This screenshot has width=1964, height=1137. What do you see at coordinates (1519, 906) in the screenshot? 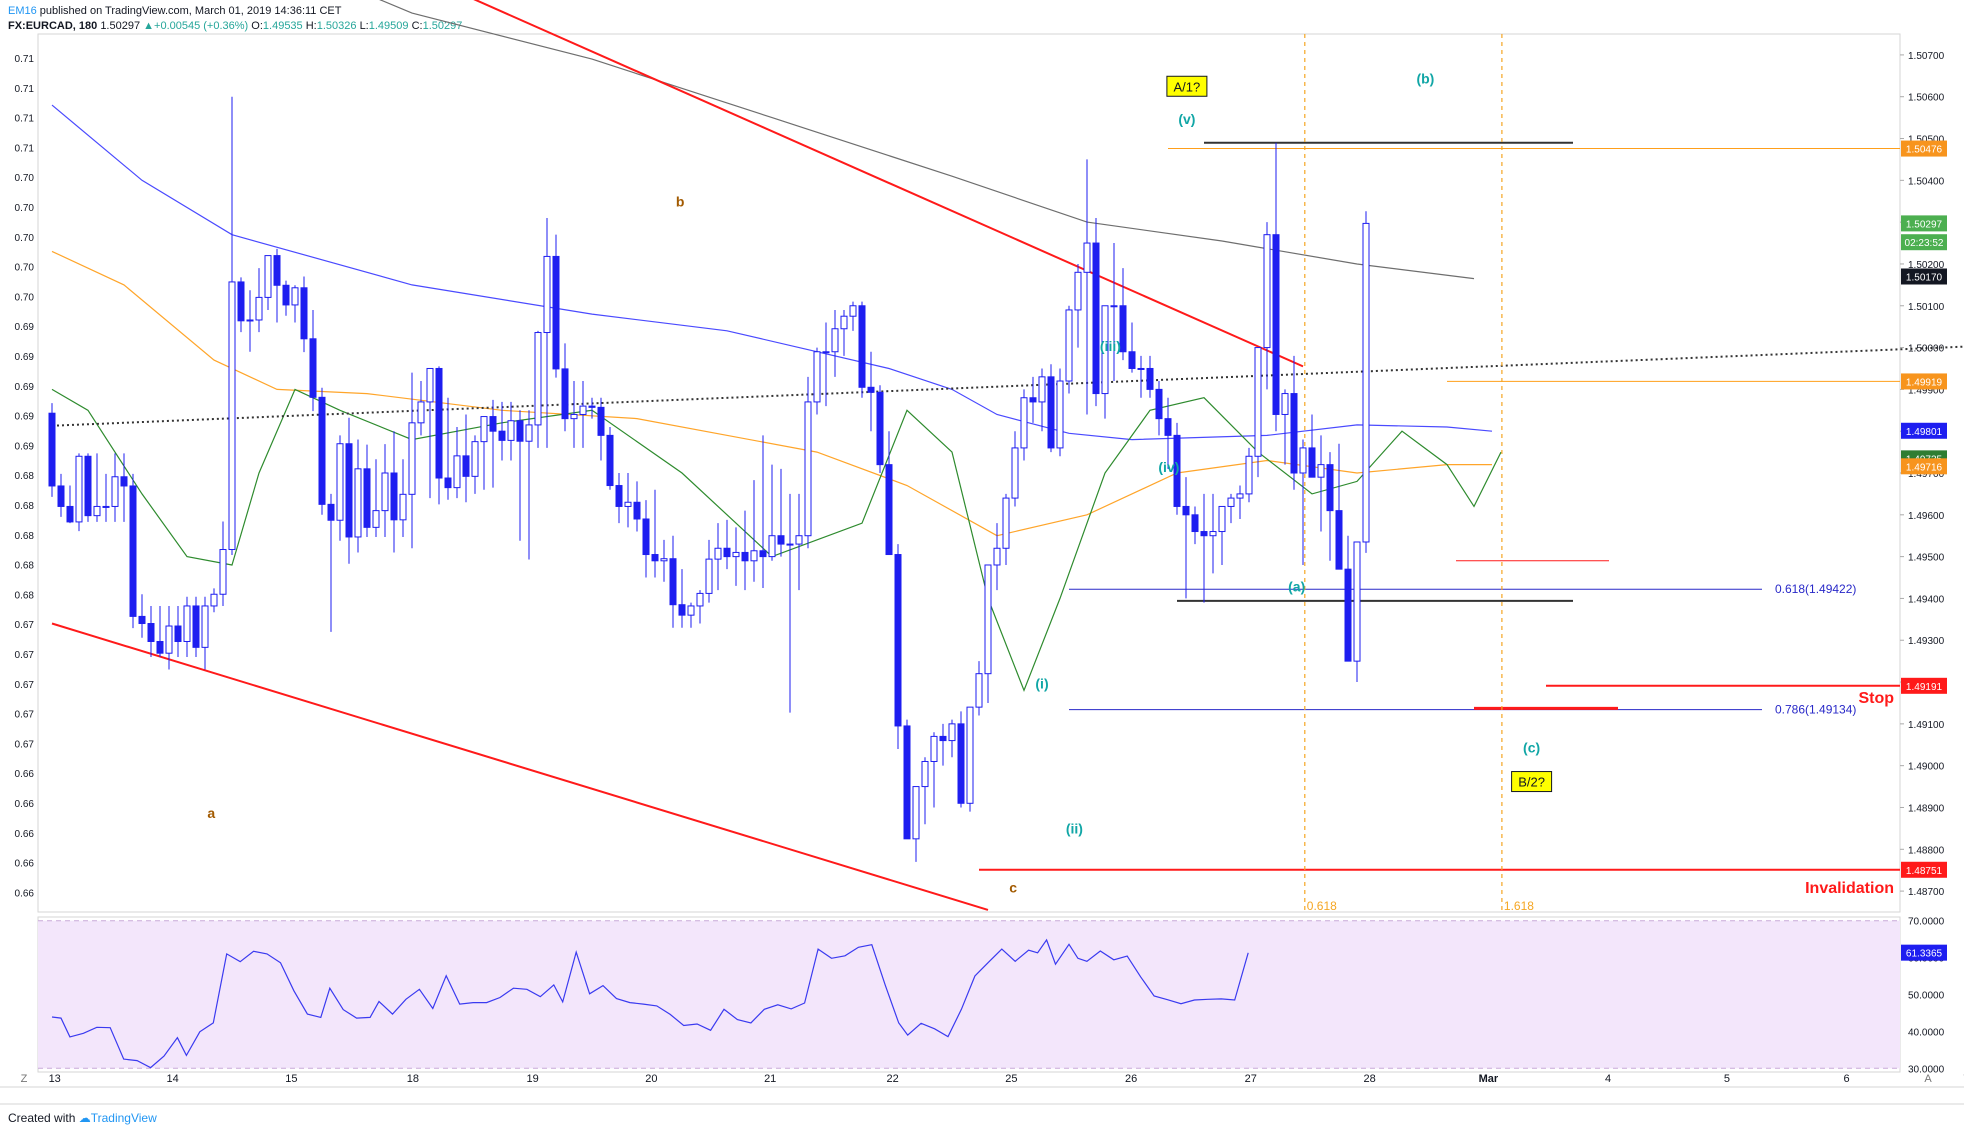
I see `time-fib-label: 1.618` at bounding box center [1519, 906].